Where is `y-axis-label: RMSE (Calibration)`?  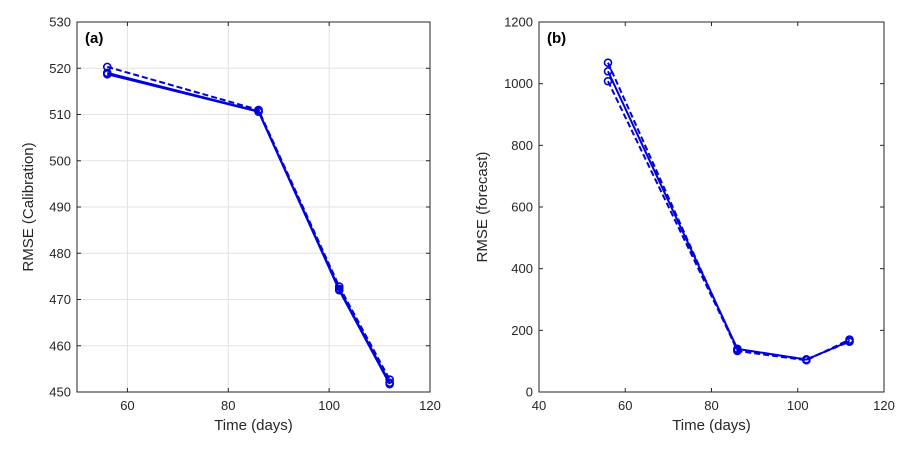
y-axis-label: RMSE (Calibration) is located at coordinates (28, 206).